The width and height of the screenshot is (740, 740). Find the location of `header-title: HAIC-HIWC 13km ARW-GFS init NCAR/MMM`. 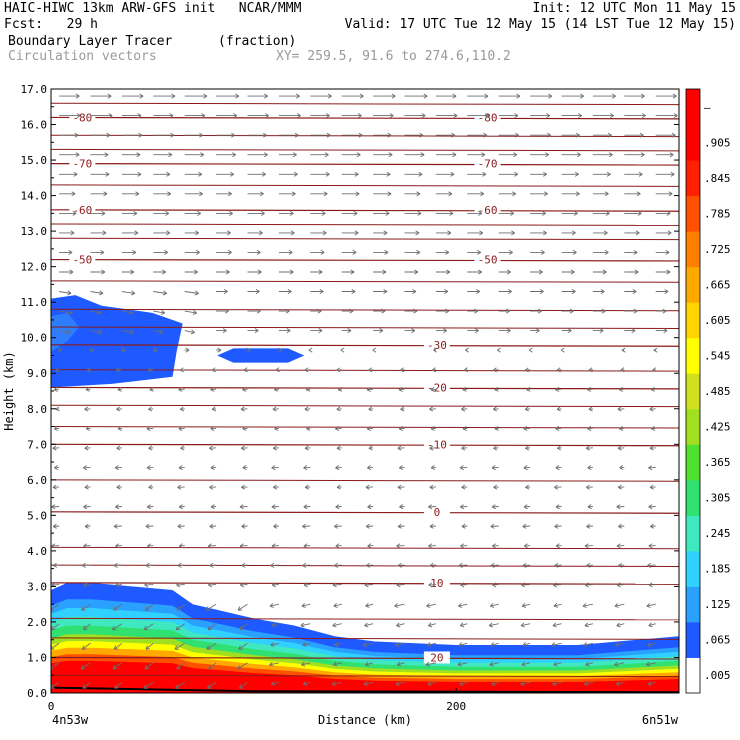

header-title: HAIC-HIWC 13km ARW-GFS init NCAR/MMM is located at coordinates (153, 8).